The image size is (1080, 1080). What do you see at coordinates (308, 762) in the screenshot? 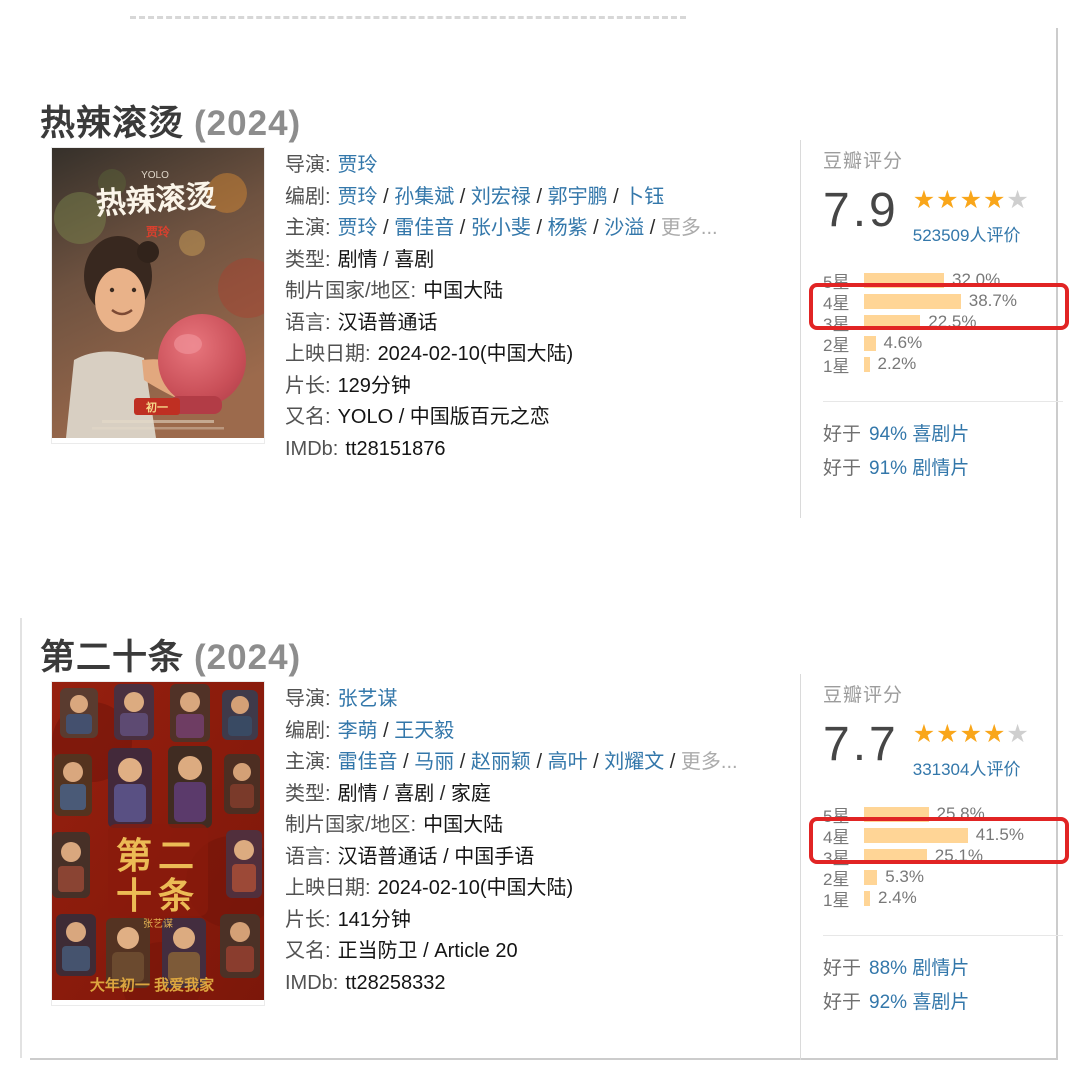
I see `info-label: 主演:` at bounding box center [308, 762].